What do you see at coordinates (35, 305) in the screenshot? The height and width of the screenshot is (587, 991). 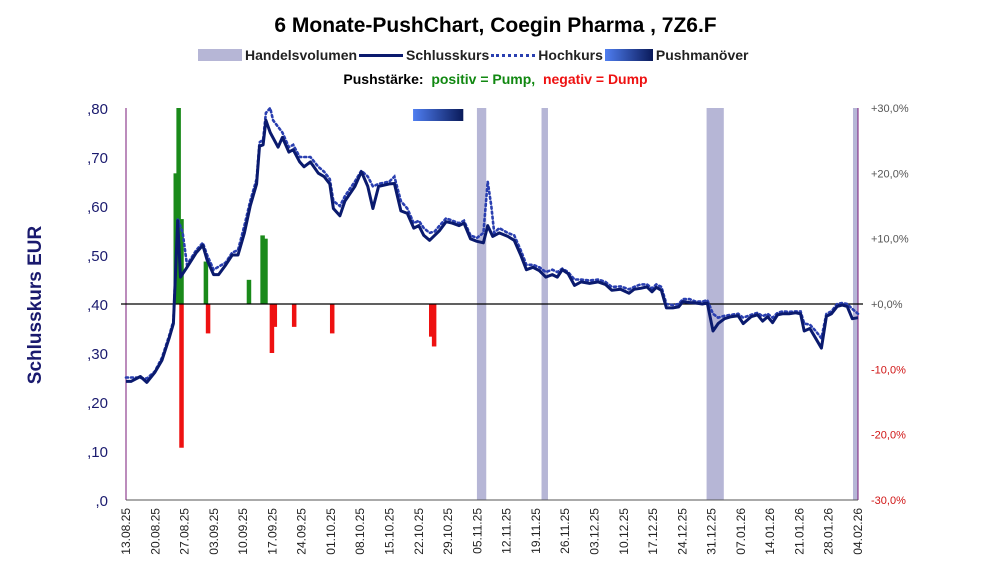 I see `y-axis-label: Schlusskurs EUR` at bounding box center [35, 305].